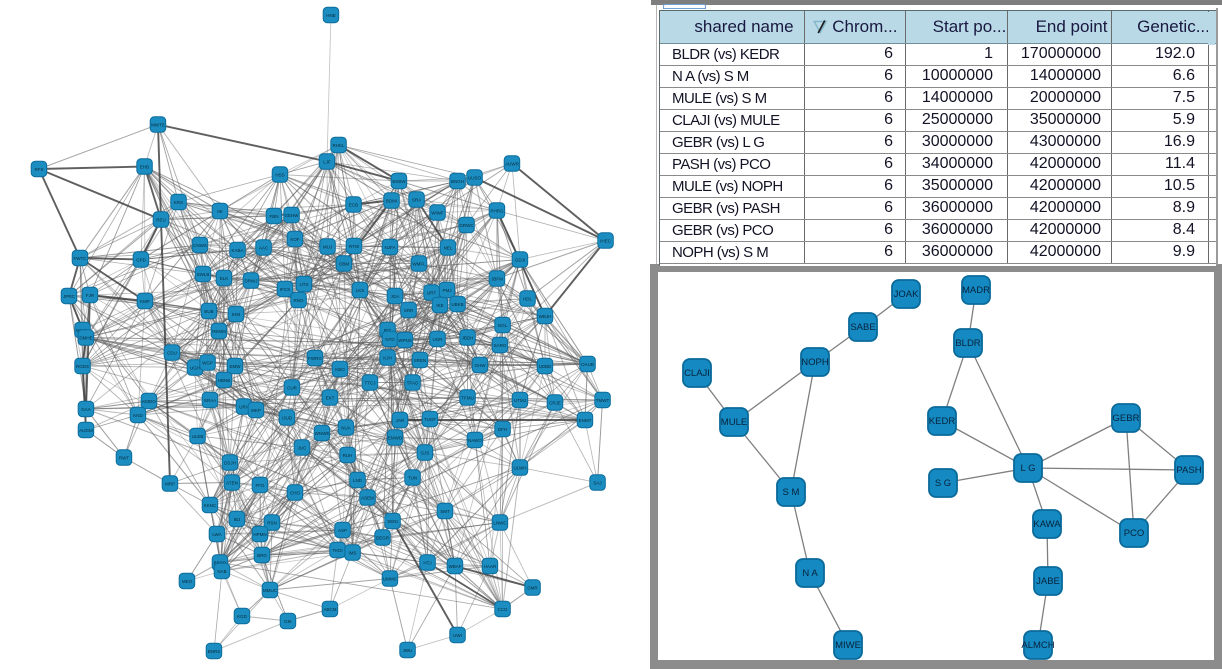  What do you see at coordinates (344, 263) in the screenshot?
I see `svg-text: OBM` at bounding box center [344, 263].